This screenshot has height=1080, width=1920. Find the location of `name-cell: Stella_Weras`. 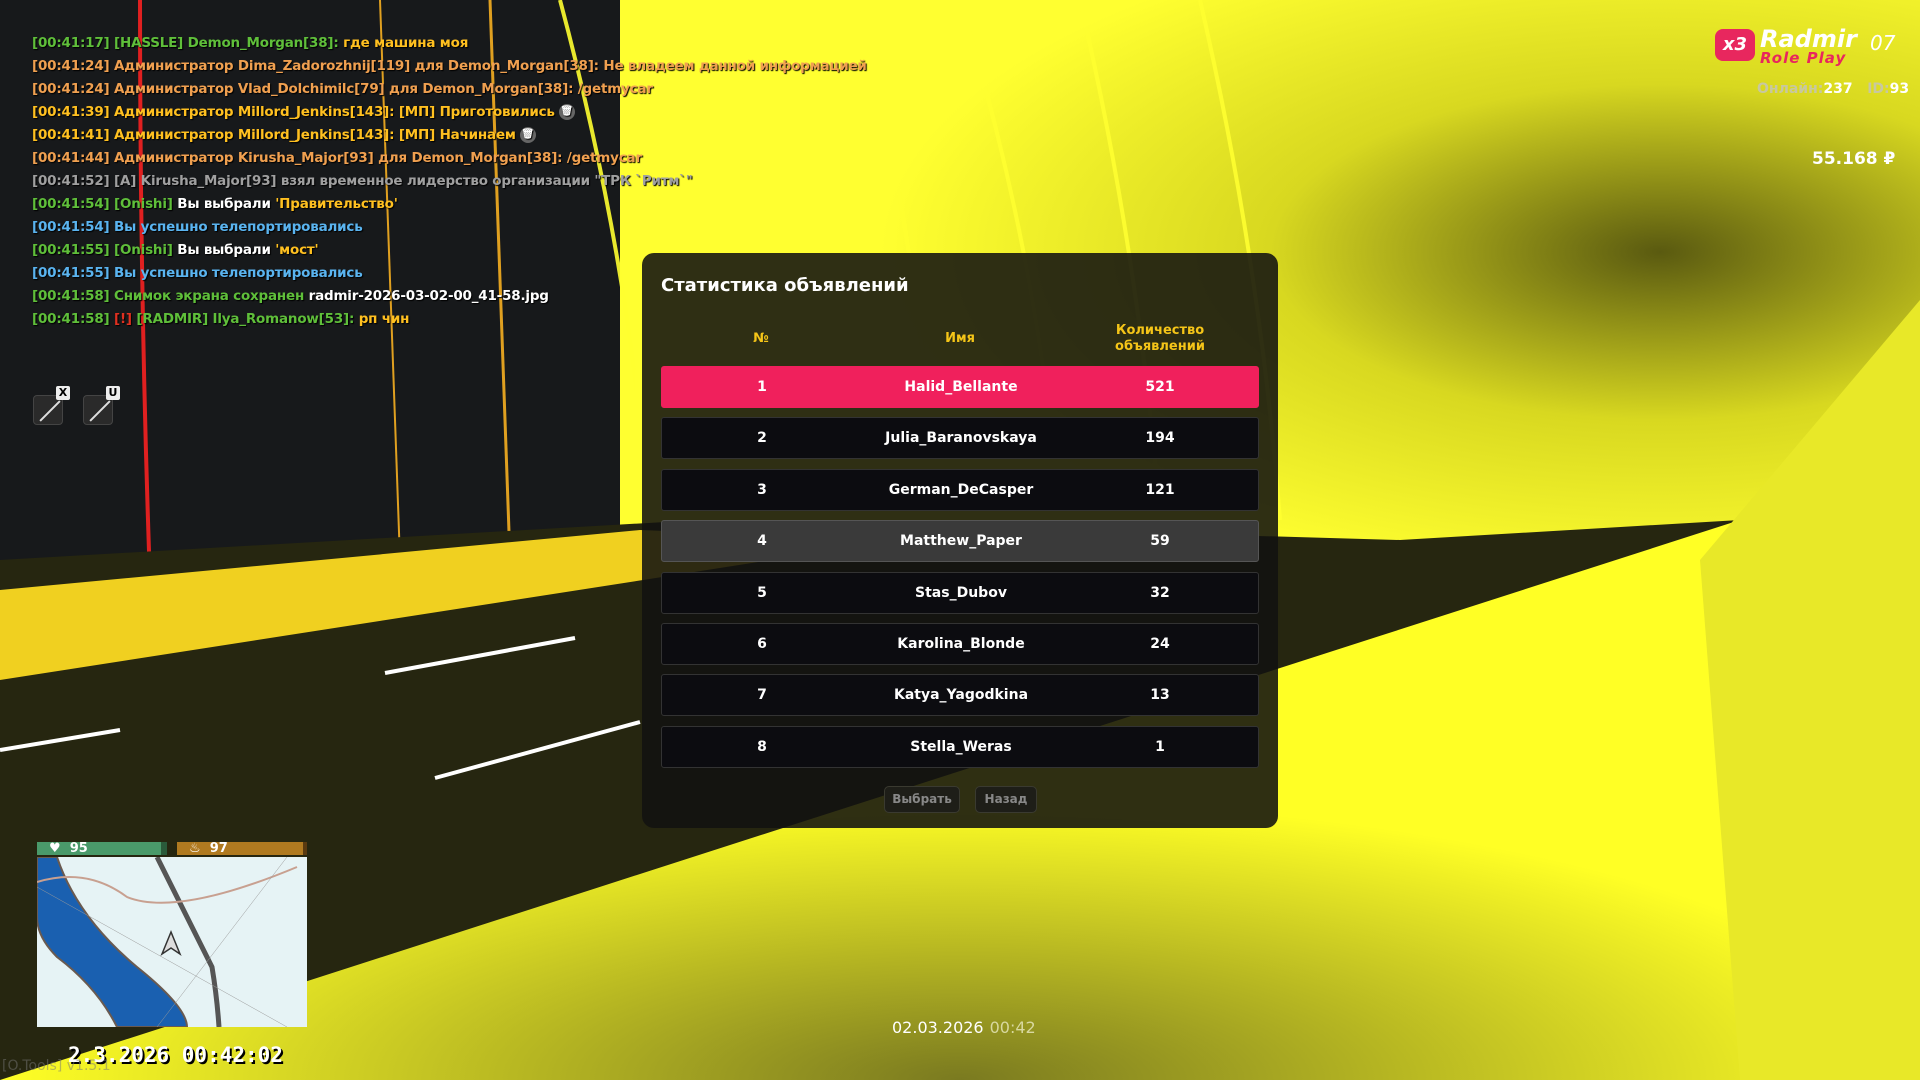

name-cell: Stella_Weras is located at coordinates (961, 746).